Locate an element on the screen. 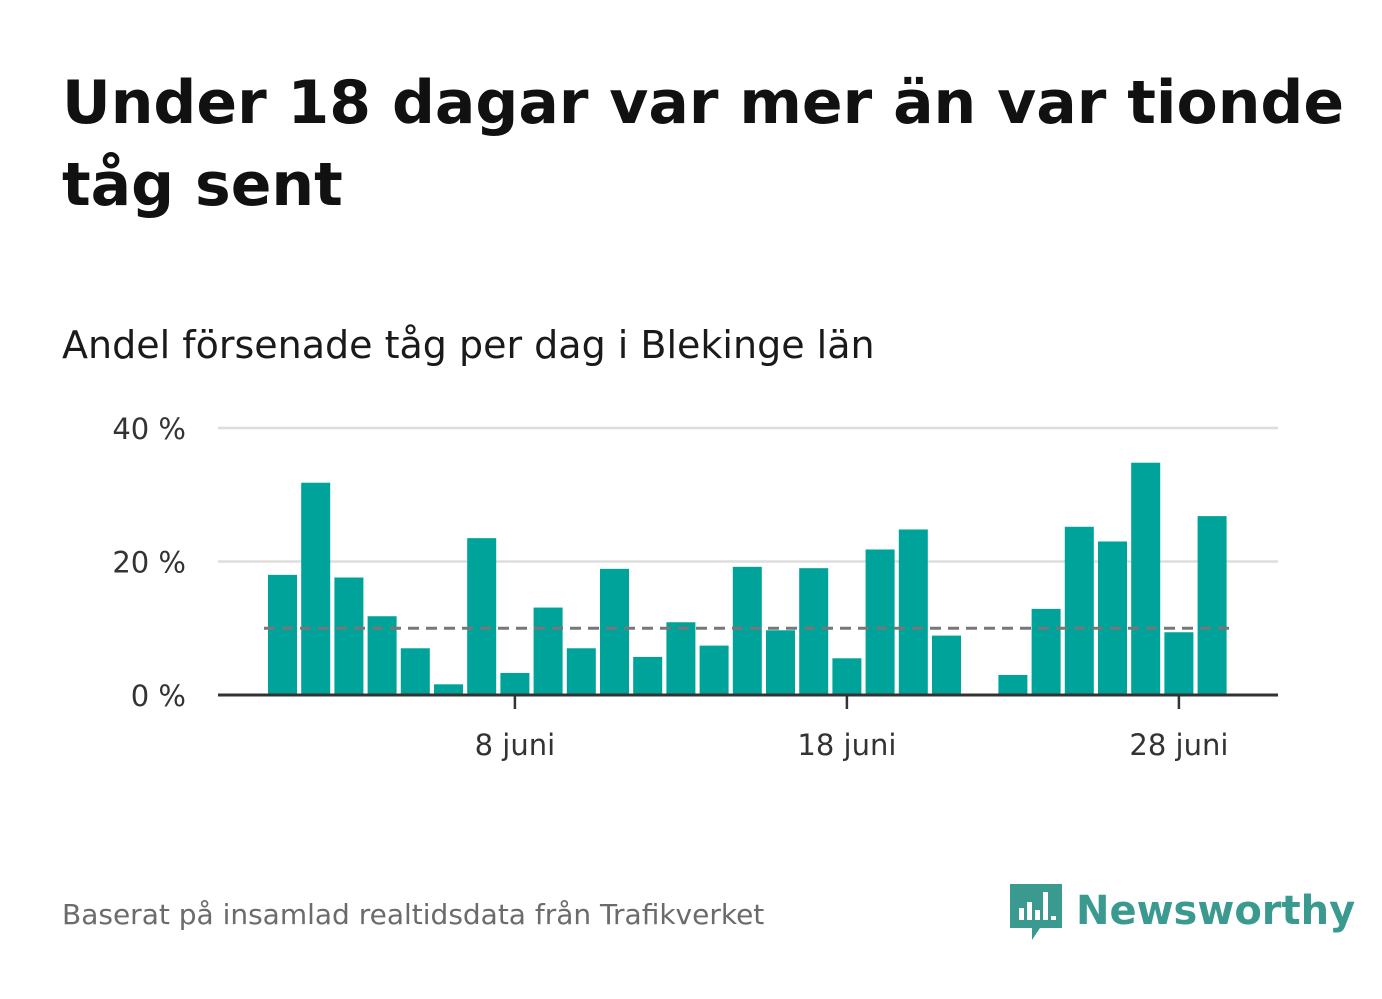  x-tick-label: 28 juni is located at coordinates (1178, 745).